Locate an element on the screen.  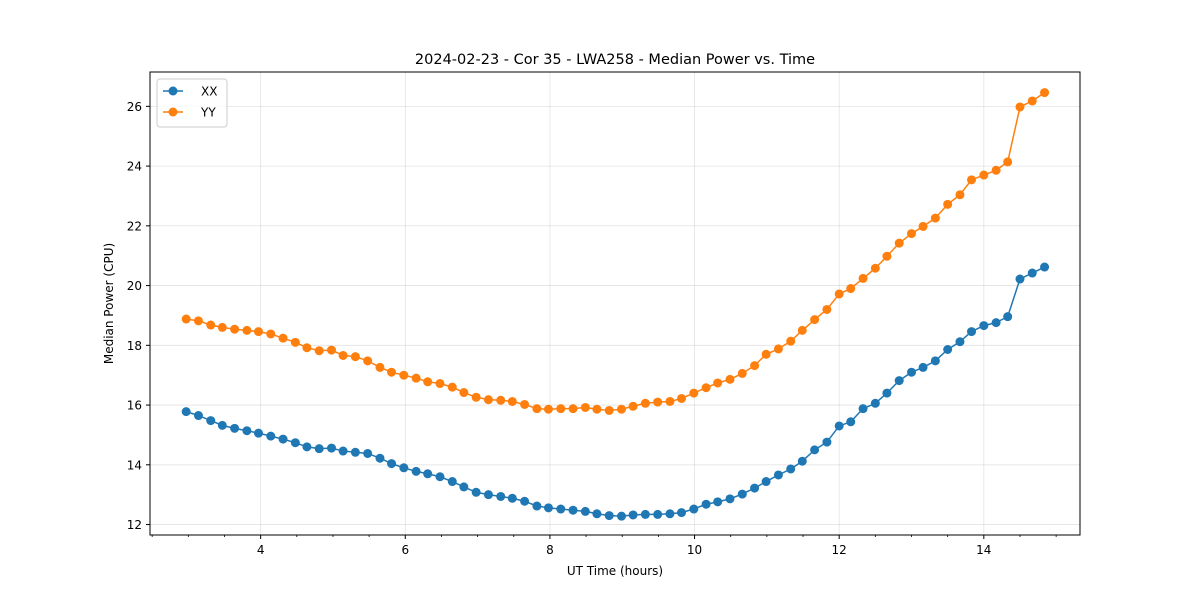
y-tick-label: 24 is located at coordinates (134, 167).